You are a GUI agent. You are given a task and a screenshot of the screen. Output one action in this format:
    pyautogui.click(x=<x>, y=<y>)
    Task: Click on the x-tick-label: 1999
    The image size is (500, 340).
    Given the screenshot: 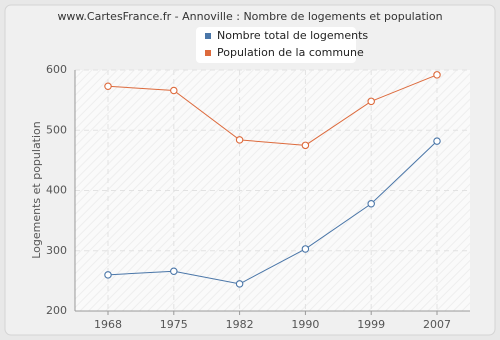 What is the action you would take?
    pyautogui.click(x=371, y=324)
    